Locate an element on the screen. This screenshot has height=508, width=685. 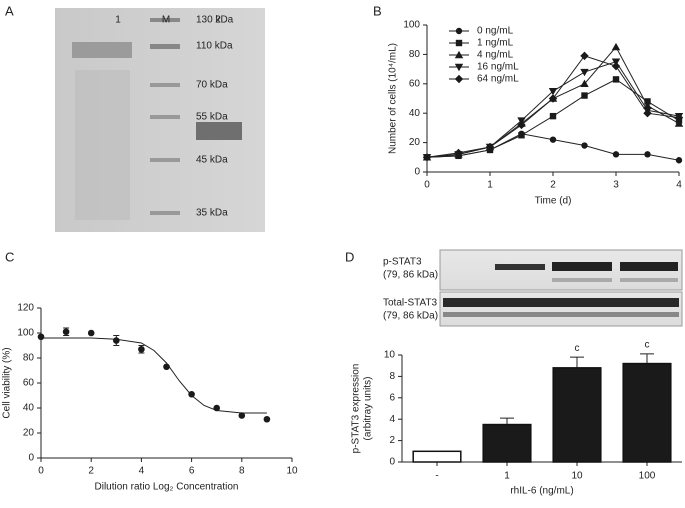
y-axis-label: p-STAT3 expression is located at coordinates (356, 409).